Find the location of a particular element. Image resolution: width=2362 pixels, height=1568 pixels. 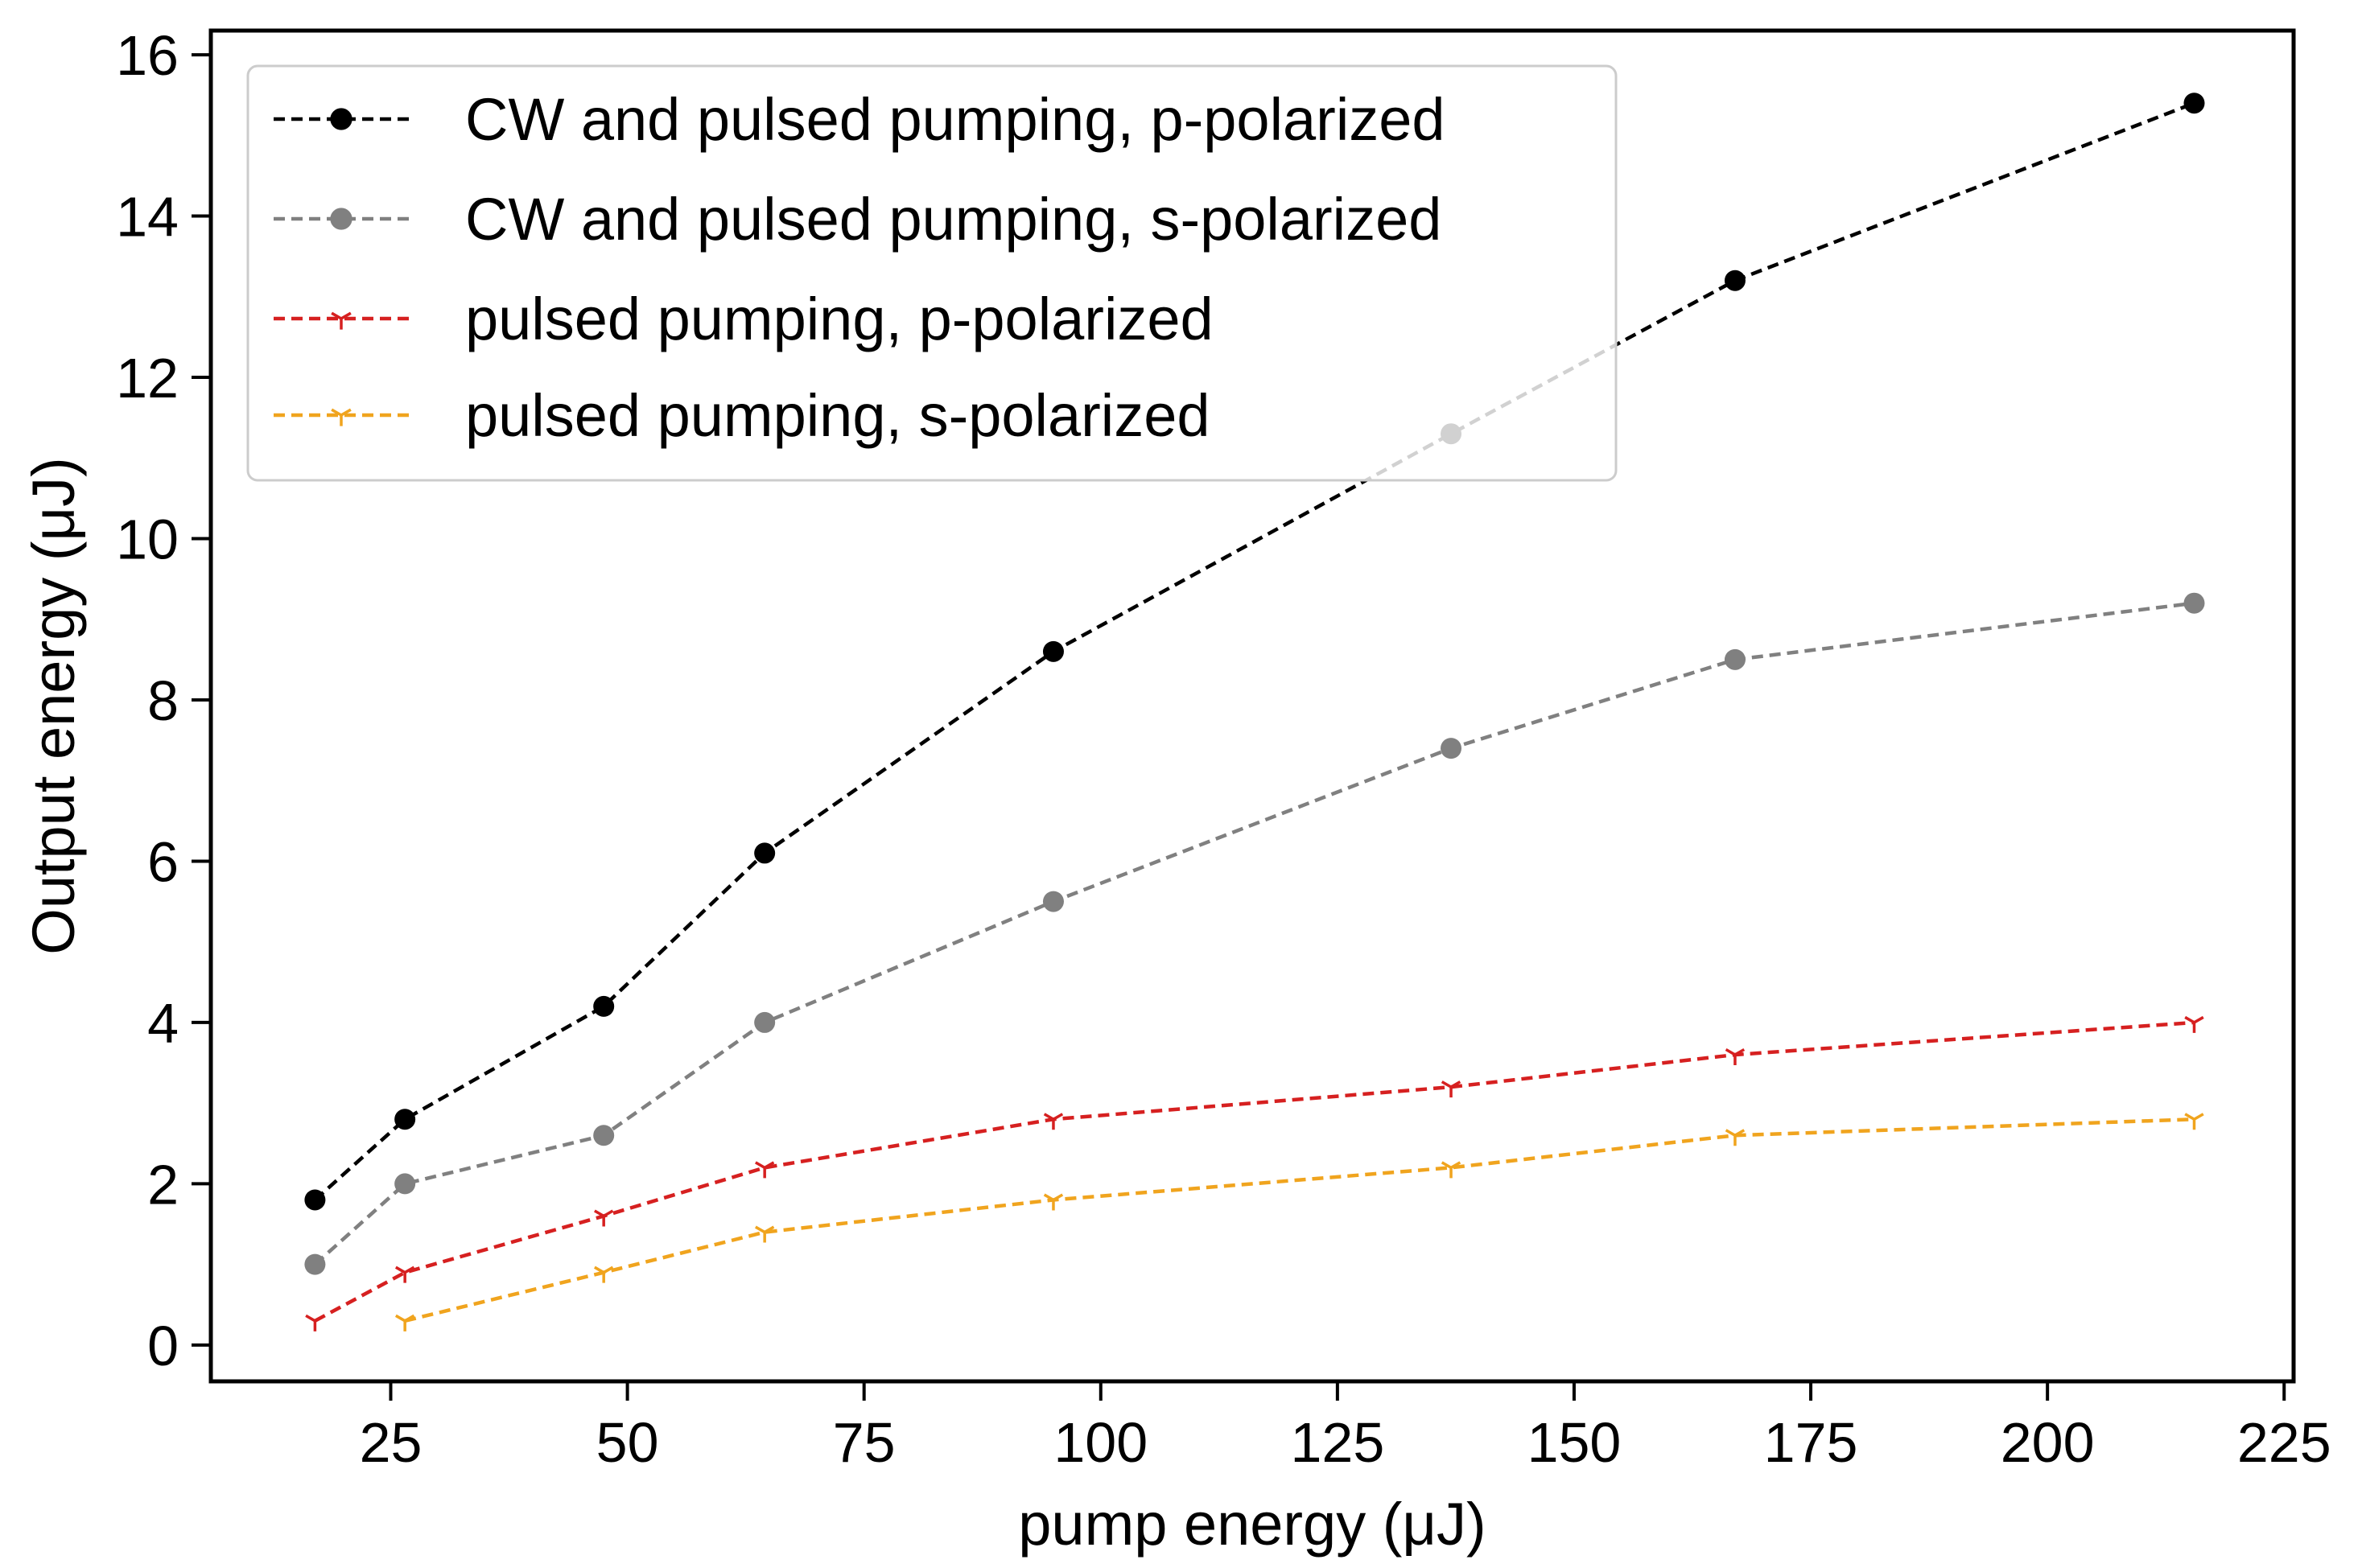

y-tick-label: 0 is located at coordinates (163, 1346).